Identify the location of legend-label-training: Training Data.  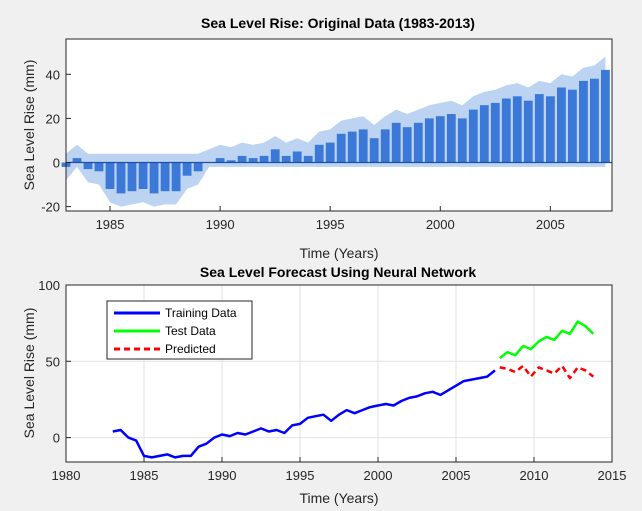
(201, 313).